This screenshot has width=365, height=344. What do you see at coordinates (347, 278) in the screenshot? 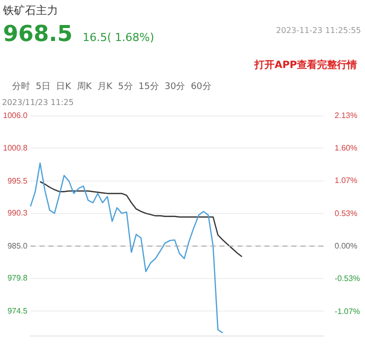
I see `y2-tick-label: -0.53%` at bounding box center [347, 278].